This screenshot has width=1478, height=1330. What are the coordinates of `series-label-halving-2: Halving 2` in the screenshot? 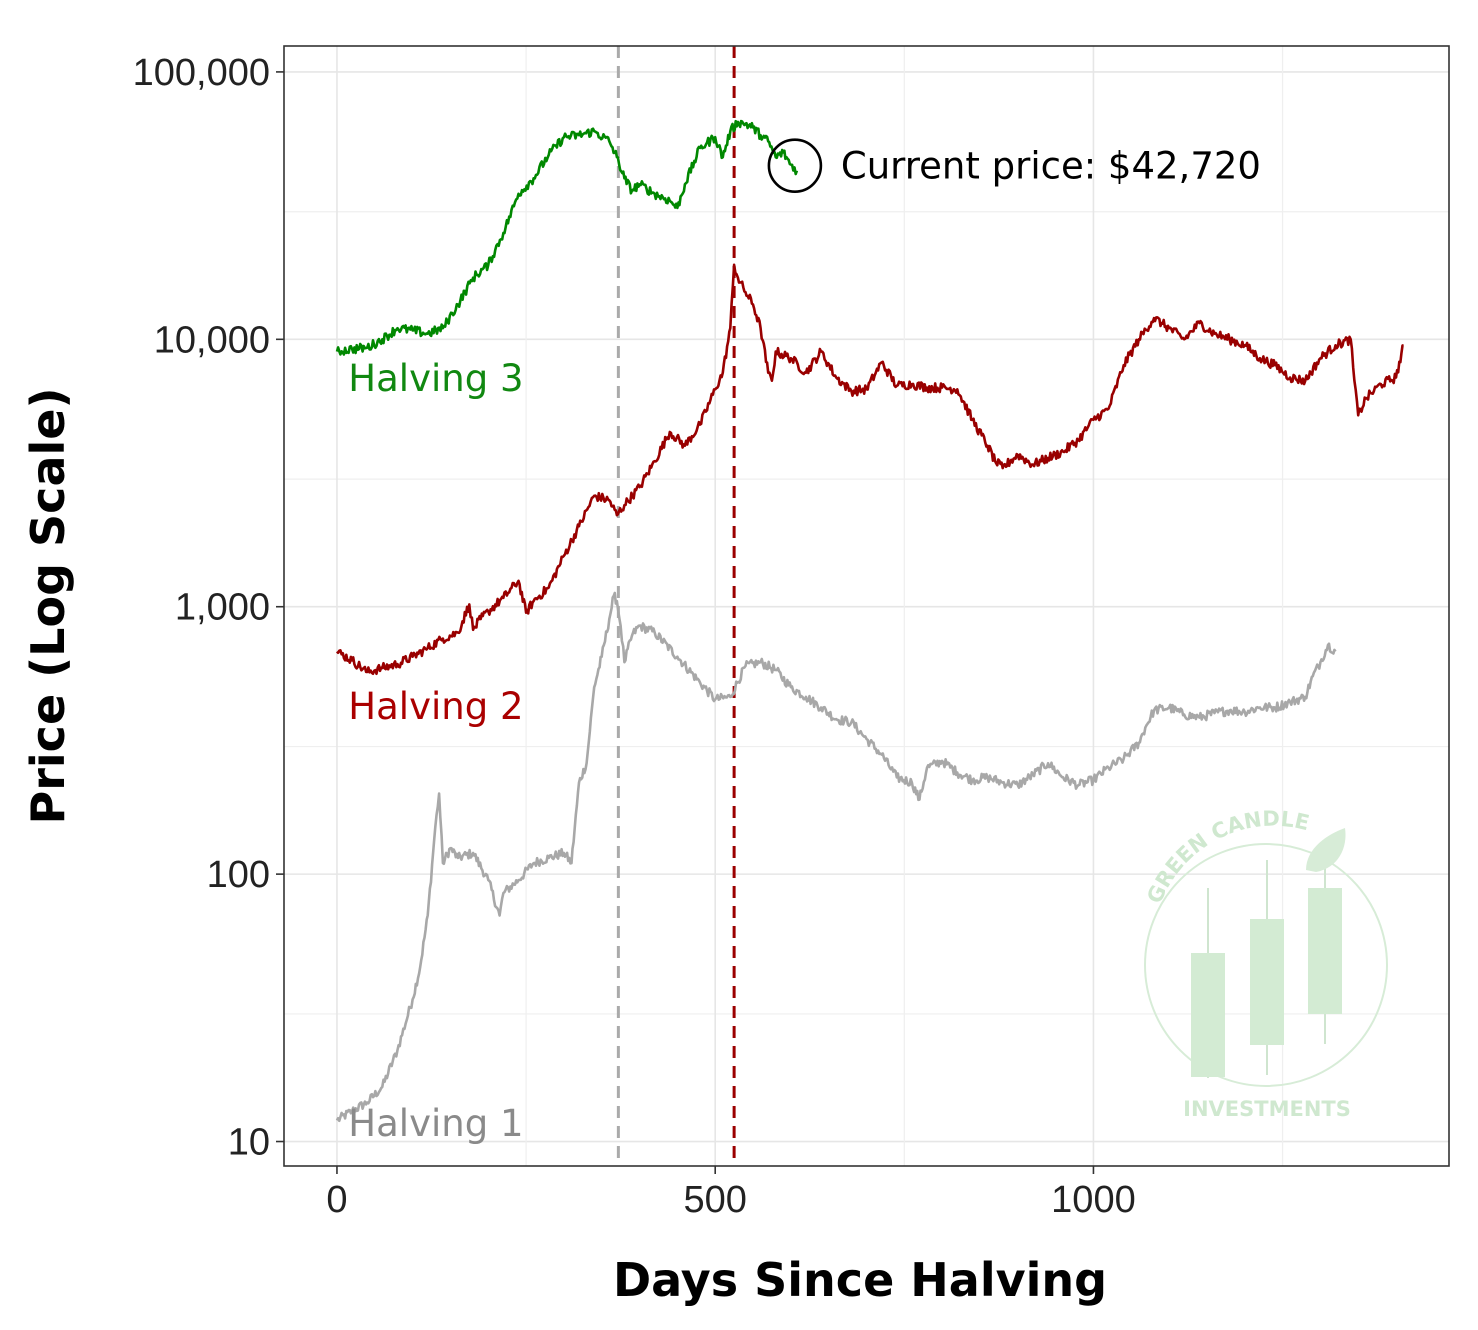 It's located at (435, 706).